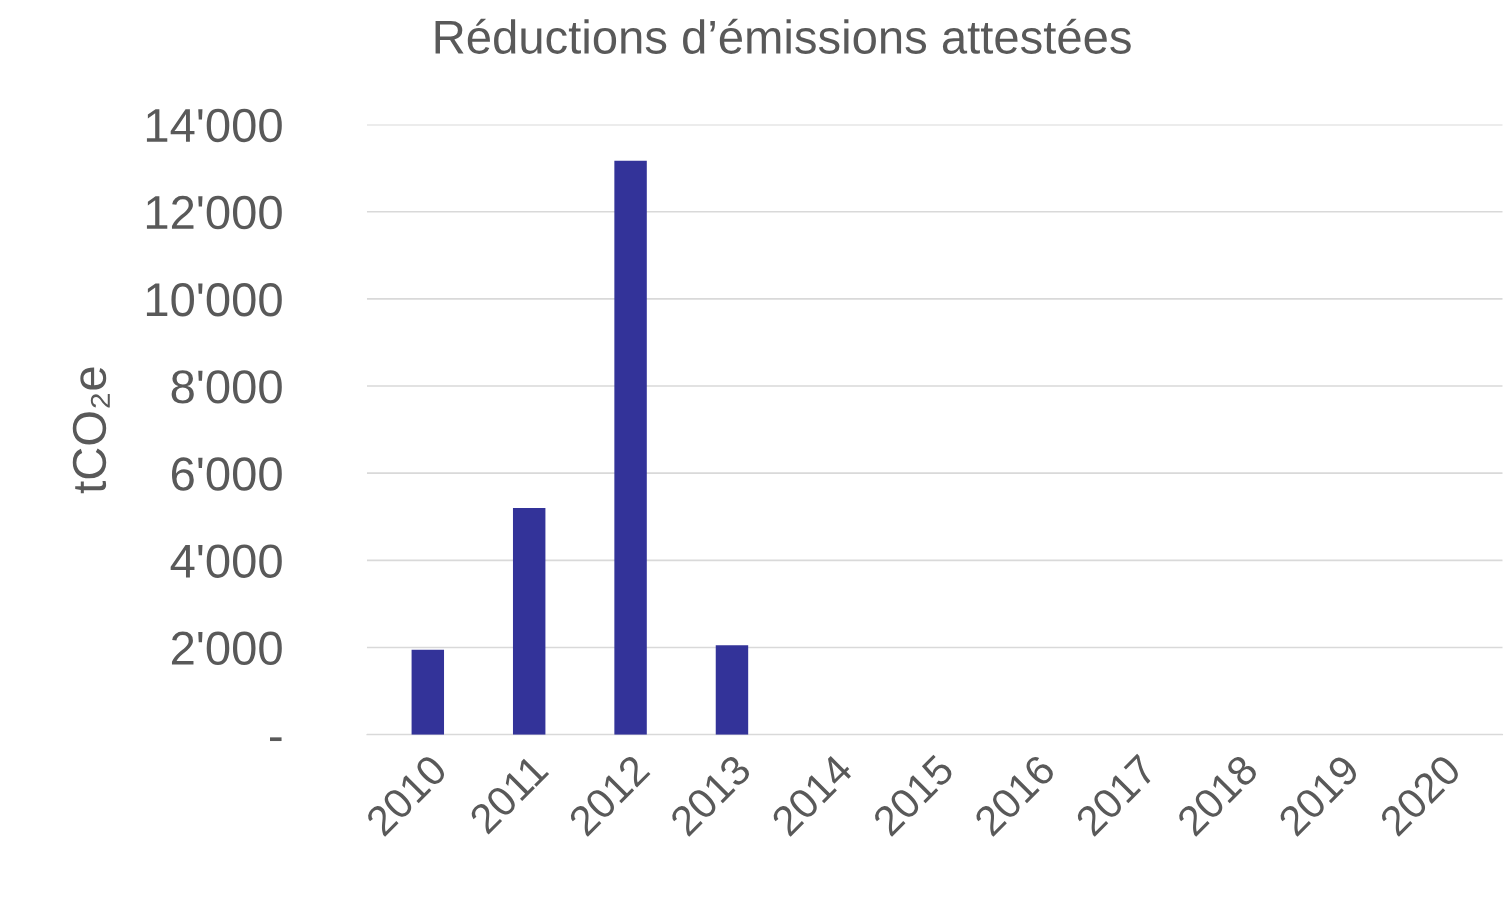 This screenshot has width=1504, height=916. Describe the element at coordinates (214, 300) in the screenshot. I see `y-tick-label: 10'000` at that location.